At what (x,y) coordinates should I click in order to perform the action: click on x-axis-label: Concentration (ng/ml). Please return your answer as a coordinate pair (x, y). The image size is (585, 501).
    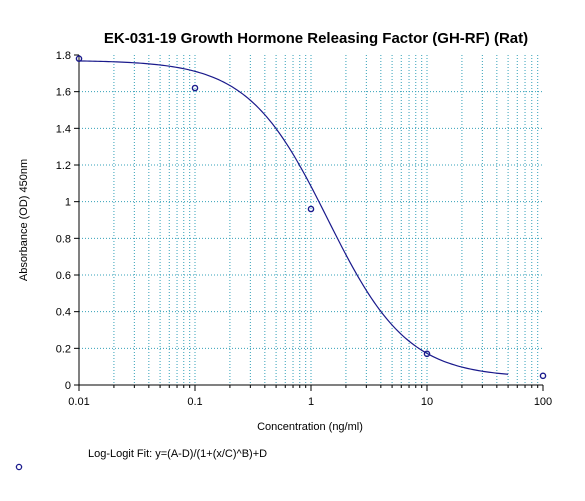
    Looking at the image, I should click on (310, 427).